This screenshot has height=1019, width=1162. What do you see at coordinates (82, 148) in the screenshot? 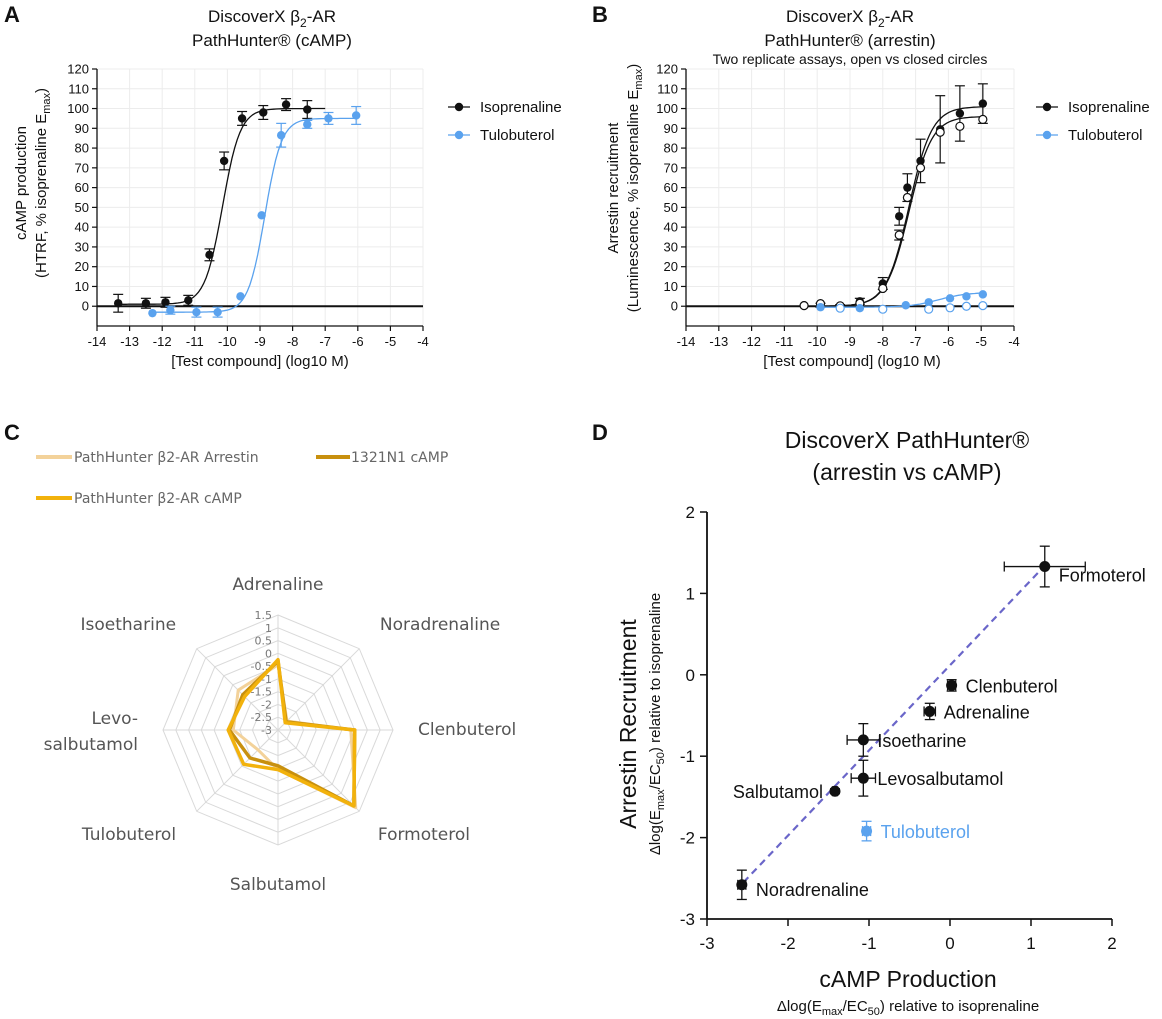
I see `panel-a-y-tick-label: 80` at bounding box center [82, 148].